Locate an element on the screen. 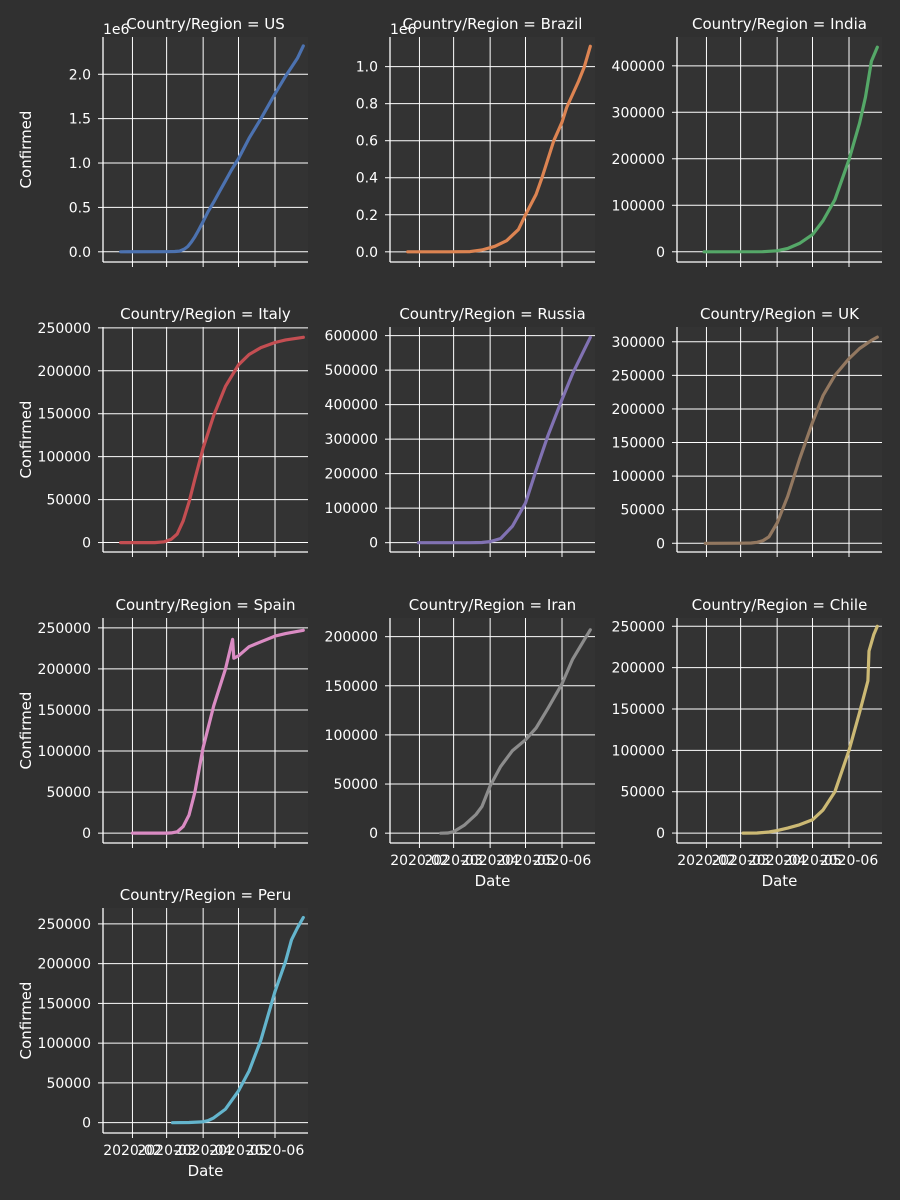 This screenshot has height=1200, width=900. panel-title: Country/Region = UK is located at coordinates (780, 314).